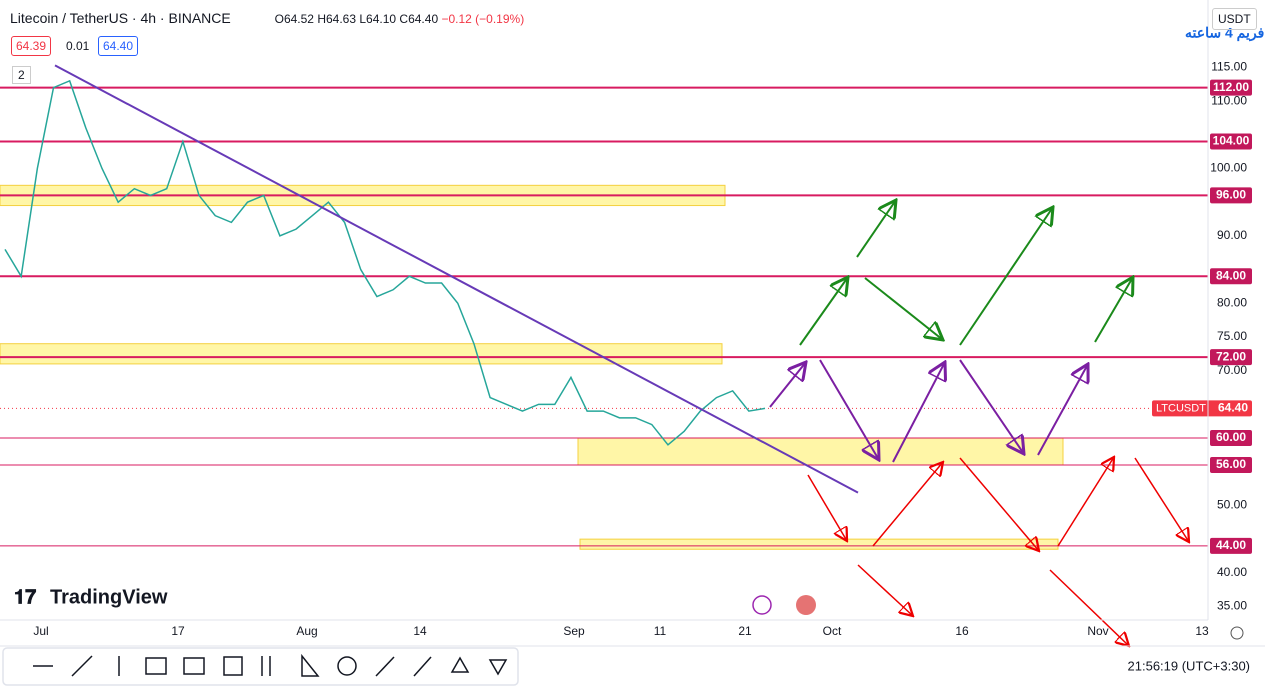 The height and width of the screenshot is (689, 1265). What do you see at coordinates (1232, 235) in the screenshot?
I see `y-tick-label: 90.00` at bounding box center [1232, 235].